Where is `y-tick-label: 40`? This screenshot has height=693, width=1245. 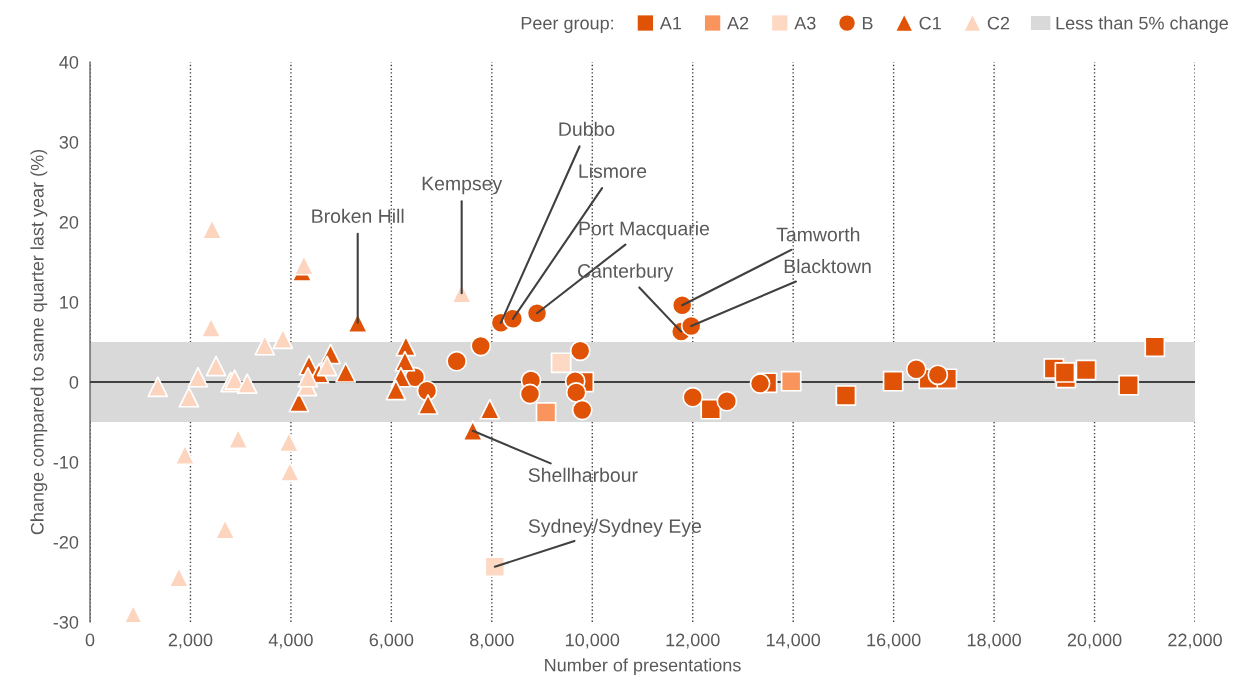
y-tick-label: 40 is located at coordinates (69, 62).